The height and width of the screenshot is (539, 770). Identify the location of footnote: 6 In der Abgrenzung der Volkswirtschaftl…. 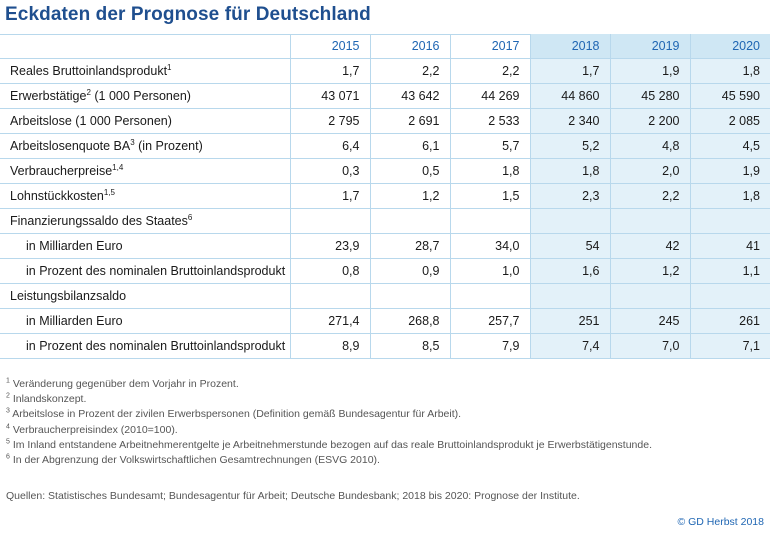
(193, 460).